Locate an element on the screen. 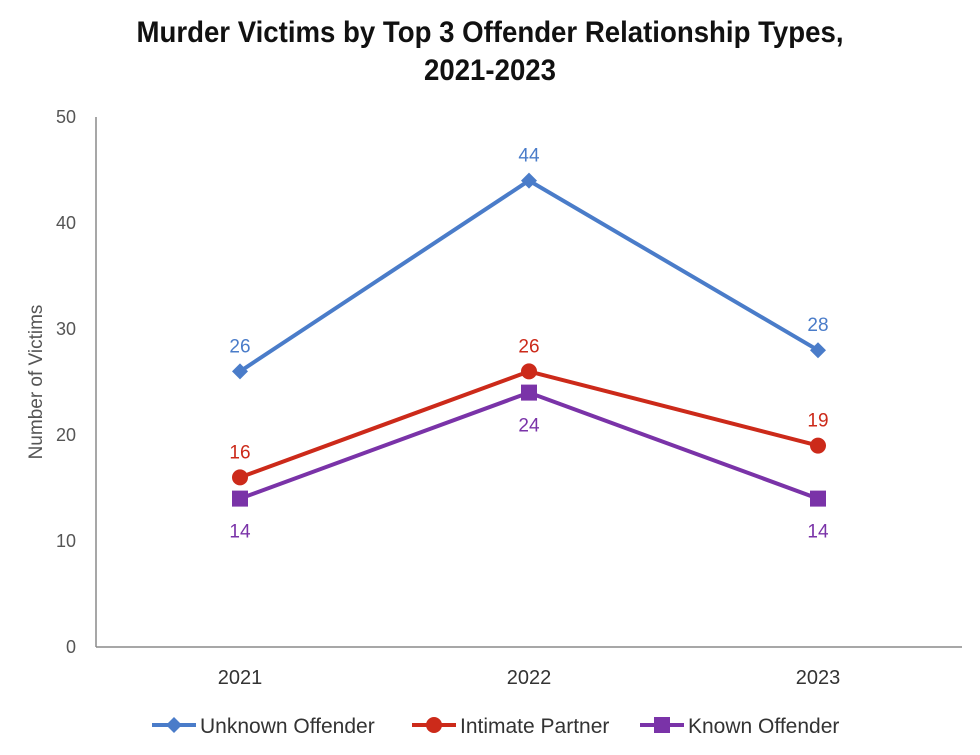 The image size is (980, 755). data-label-intimate-partner: 19 is located at coordinates (817, 421).